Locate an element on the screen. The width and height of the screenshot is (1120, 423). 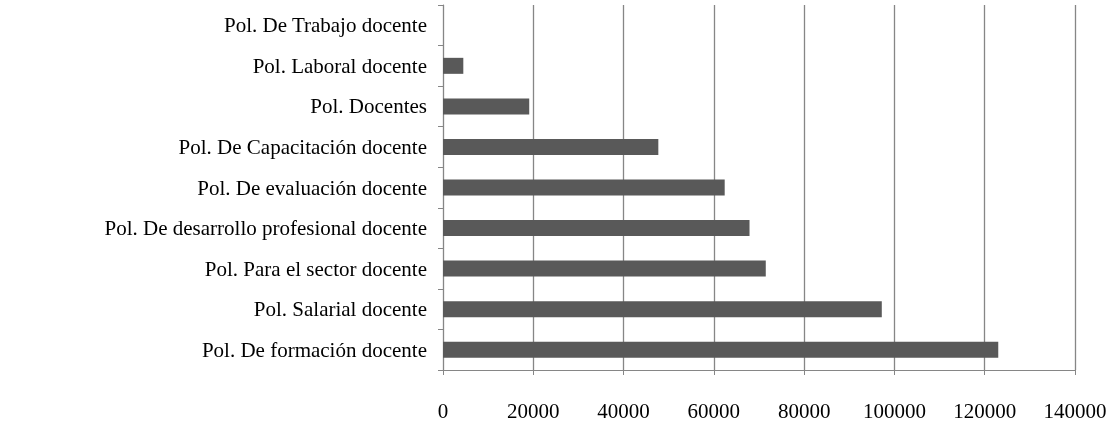
x-tick-label: 120000 is located at coordinates (985, 410).